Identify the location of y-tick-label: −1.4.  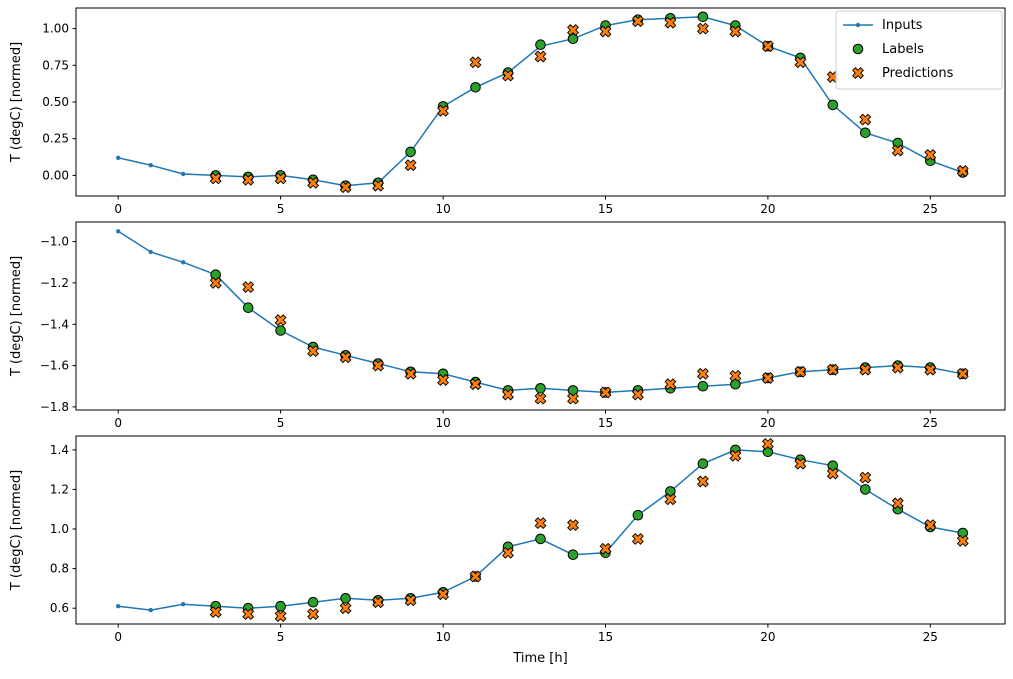
(54, 324).